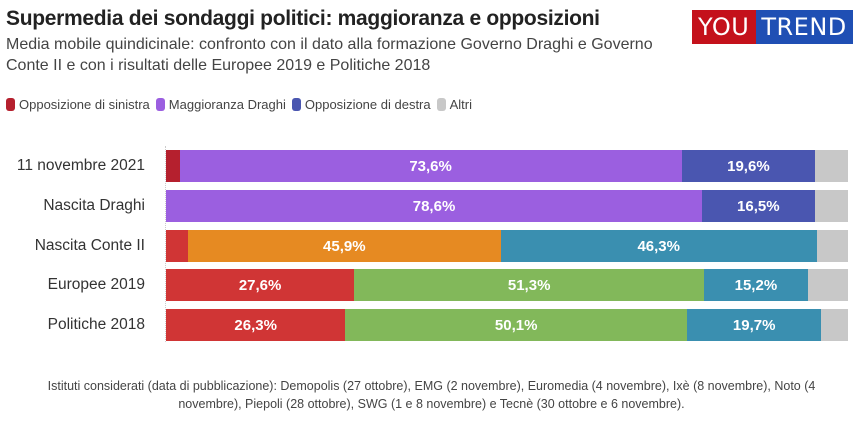 The height and width of the screenshot is (433, 863). I want to click on legend-item: Maggioranza Draghi, so click(220, 104).